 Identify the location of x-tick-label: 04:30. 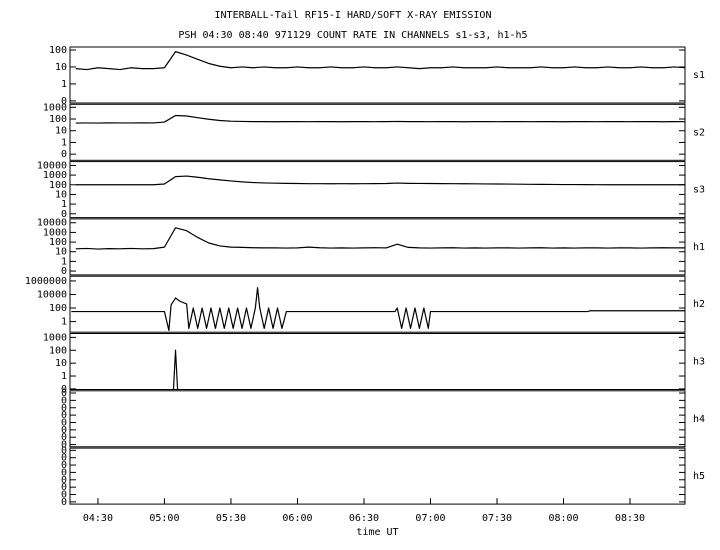
(98, 518).